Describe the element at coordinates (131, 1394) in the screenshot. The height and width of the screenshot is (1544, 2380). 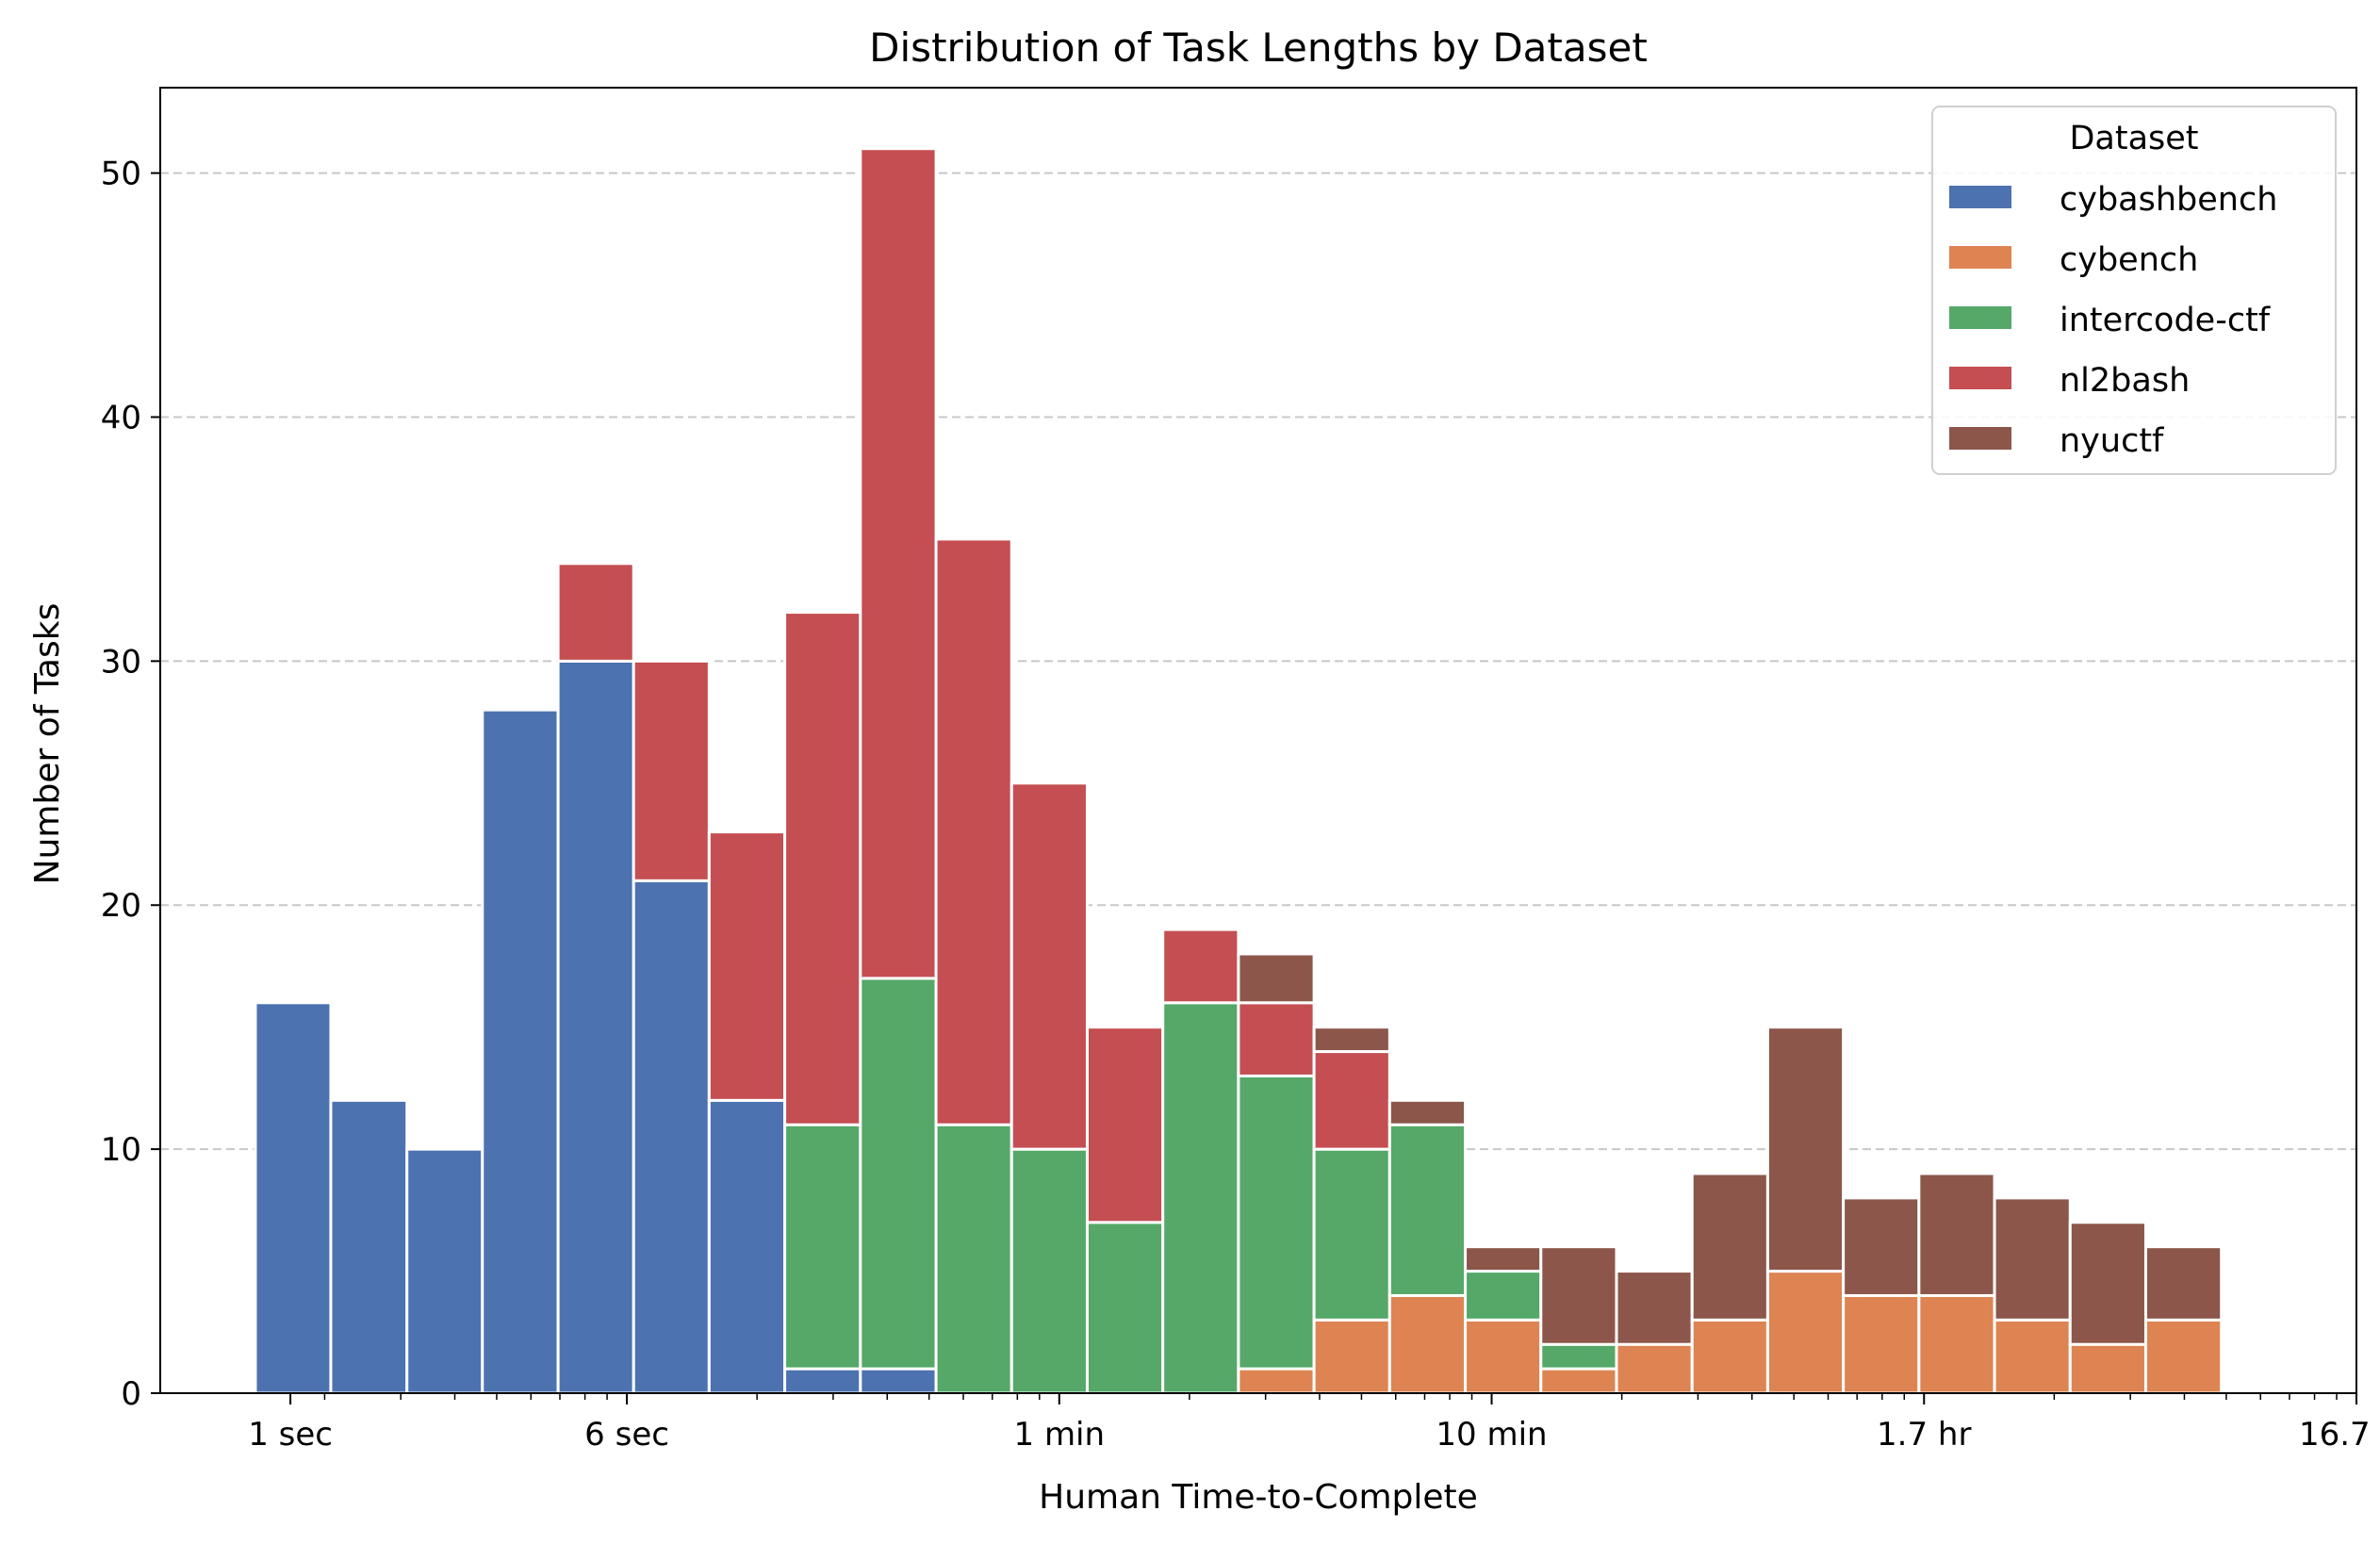
I see `y-tick-label: 0` at that location.